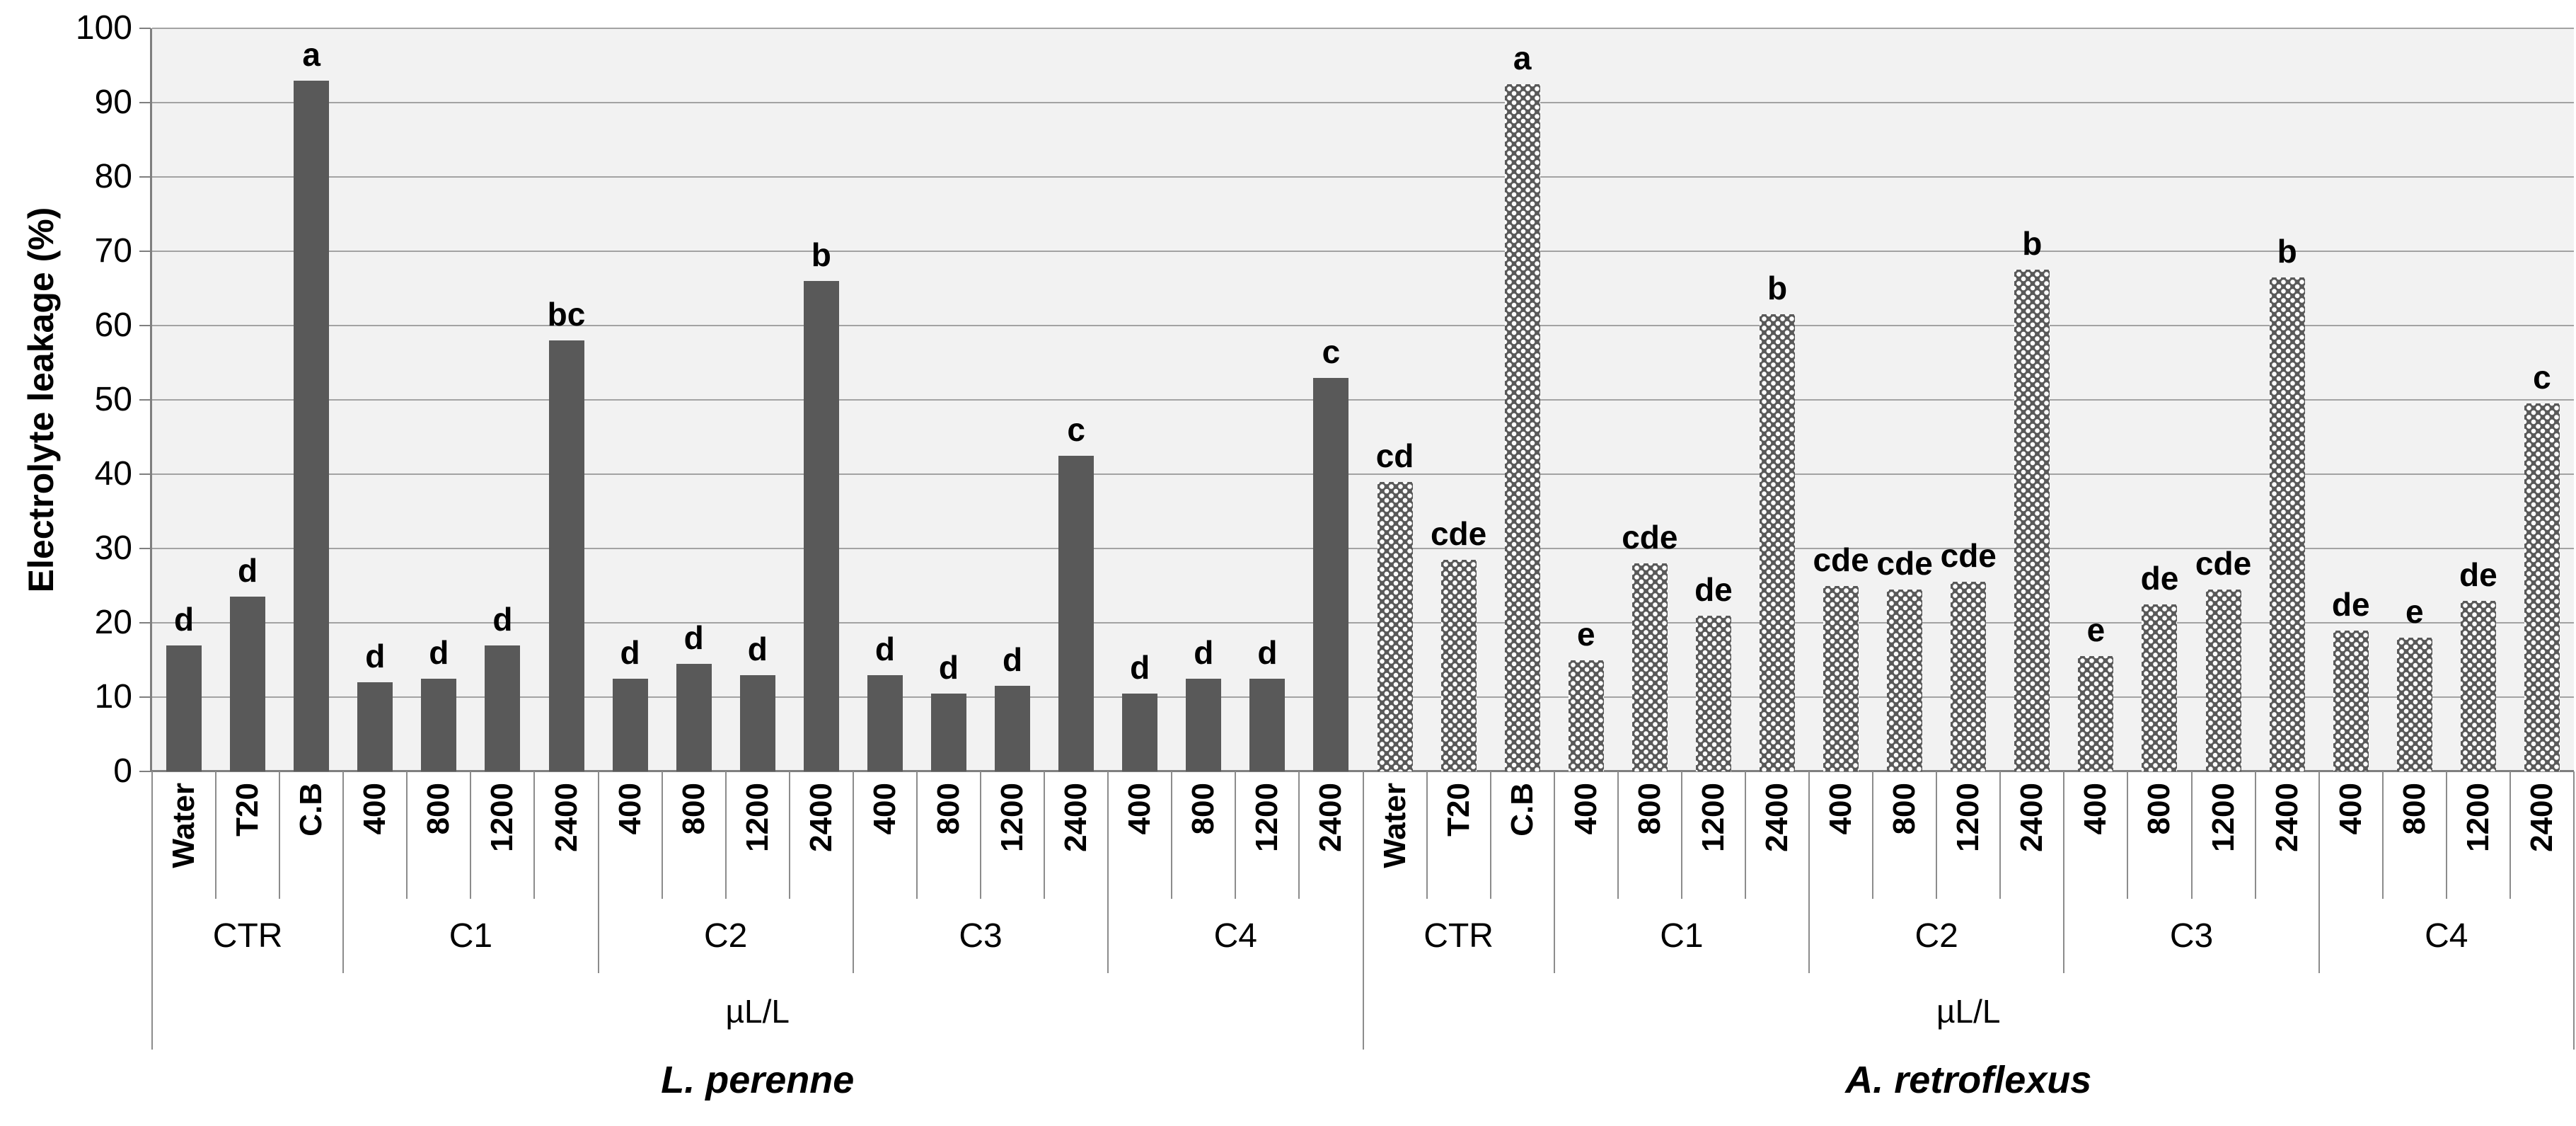  Describe the element at coordinates (1076, 835) in the screenshot. I see `x-tick-label-cell: 2400` at that location.